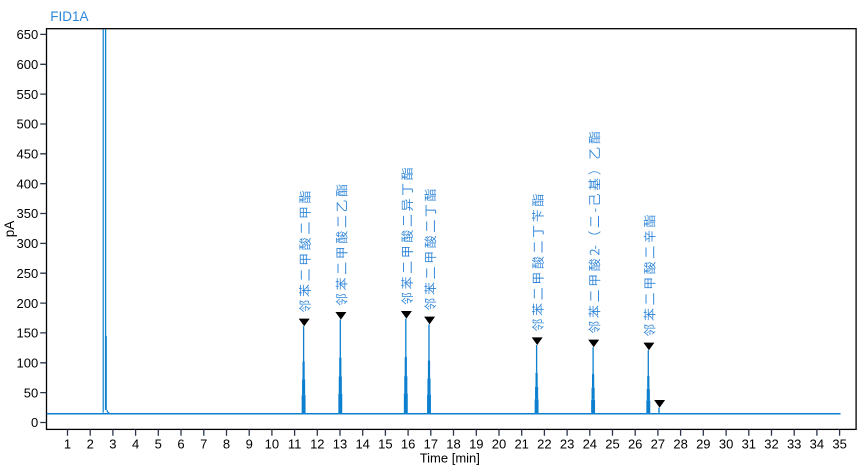 The image size is (865, 468). What do you see at coordinates (703, 444) in the screenshot?
I see `svg-text: 29` at bounding box center [703, 444].